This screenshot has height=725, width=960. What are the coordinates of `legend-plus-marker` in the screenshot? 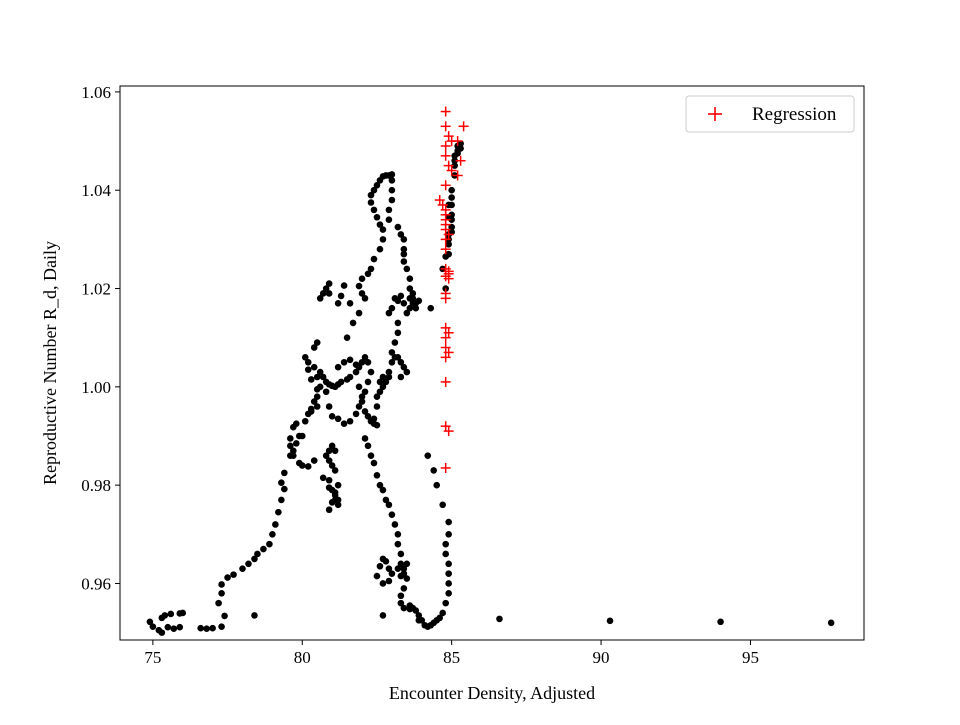 It's located at (715, 114).